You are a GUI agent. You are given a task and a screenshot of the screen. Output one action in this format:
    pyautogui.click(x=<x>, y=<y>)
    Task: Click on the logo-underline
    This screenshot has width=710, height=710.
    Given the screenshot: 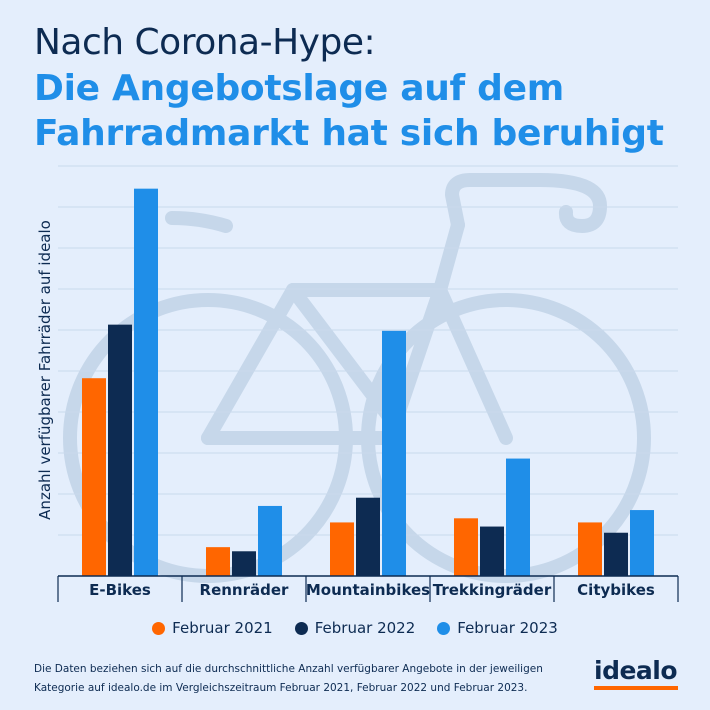 What is the action you would take?
    pyautogui.click(x=636, y=688)
    